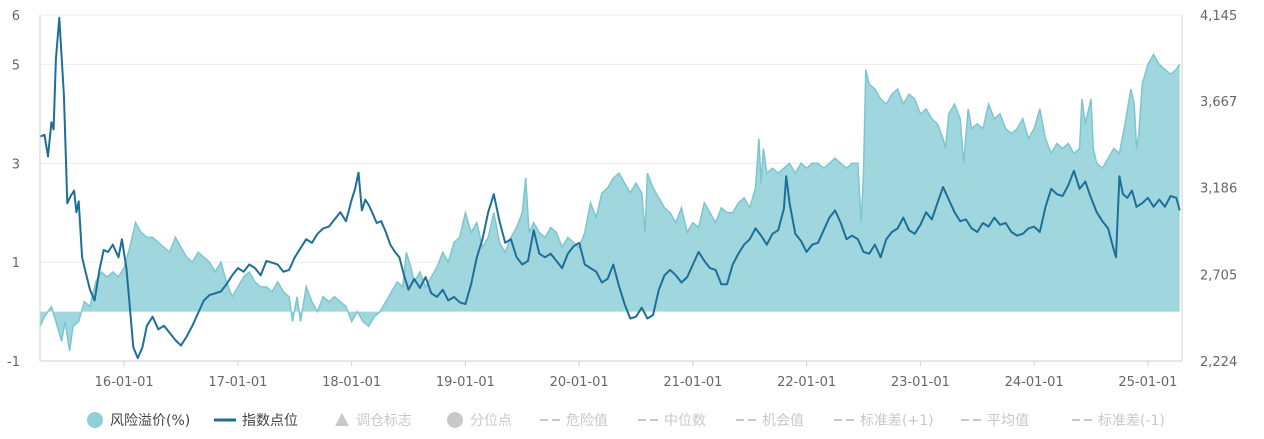 This screenshot has width=1264, height=439. Describe the element at coordinates (587, 421) in the screenshot. I see `legend-label: 危险值` at that location.